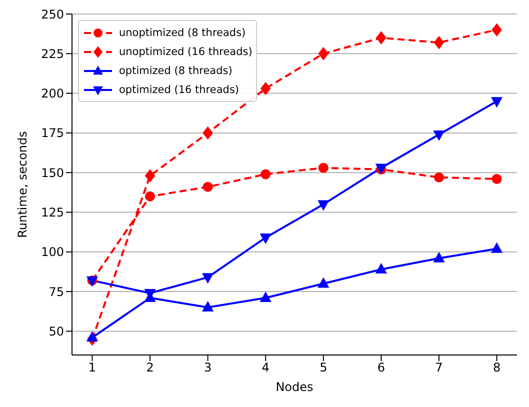 The image size is (529, 407). I want to click on x-axis-title: Nodes, so click(295, 387).